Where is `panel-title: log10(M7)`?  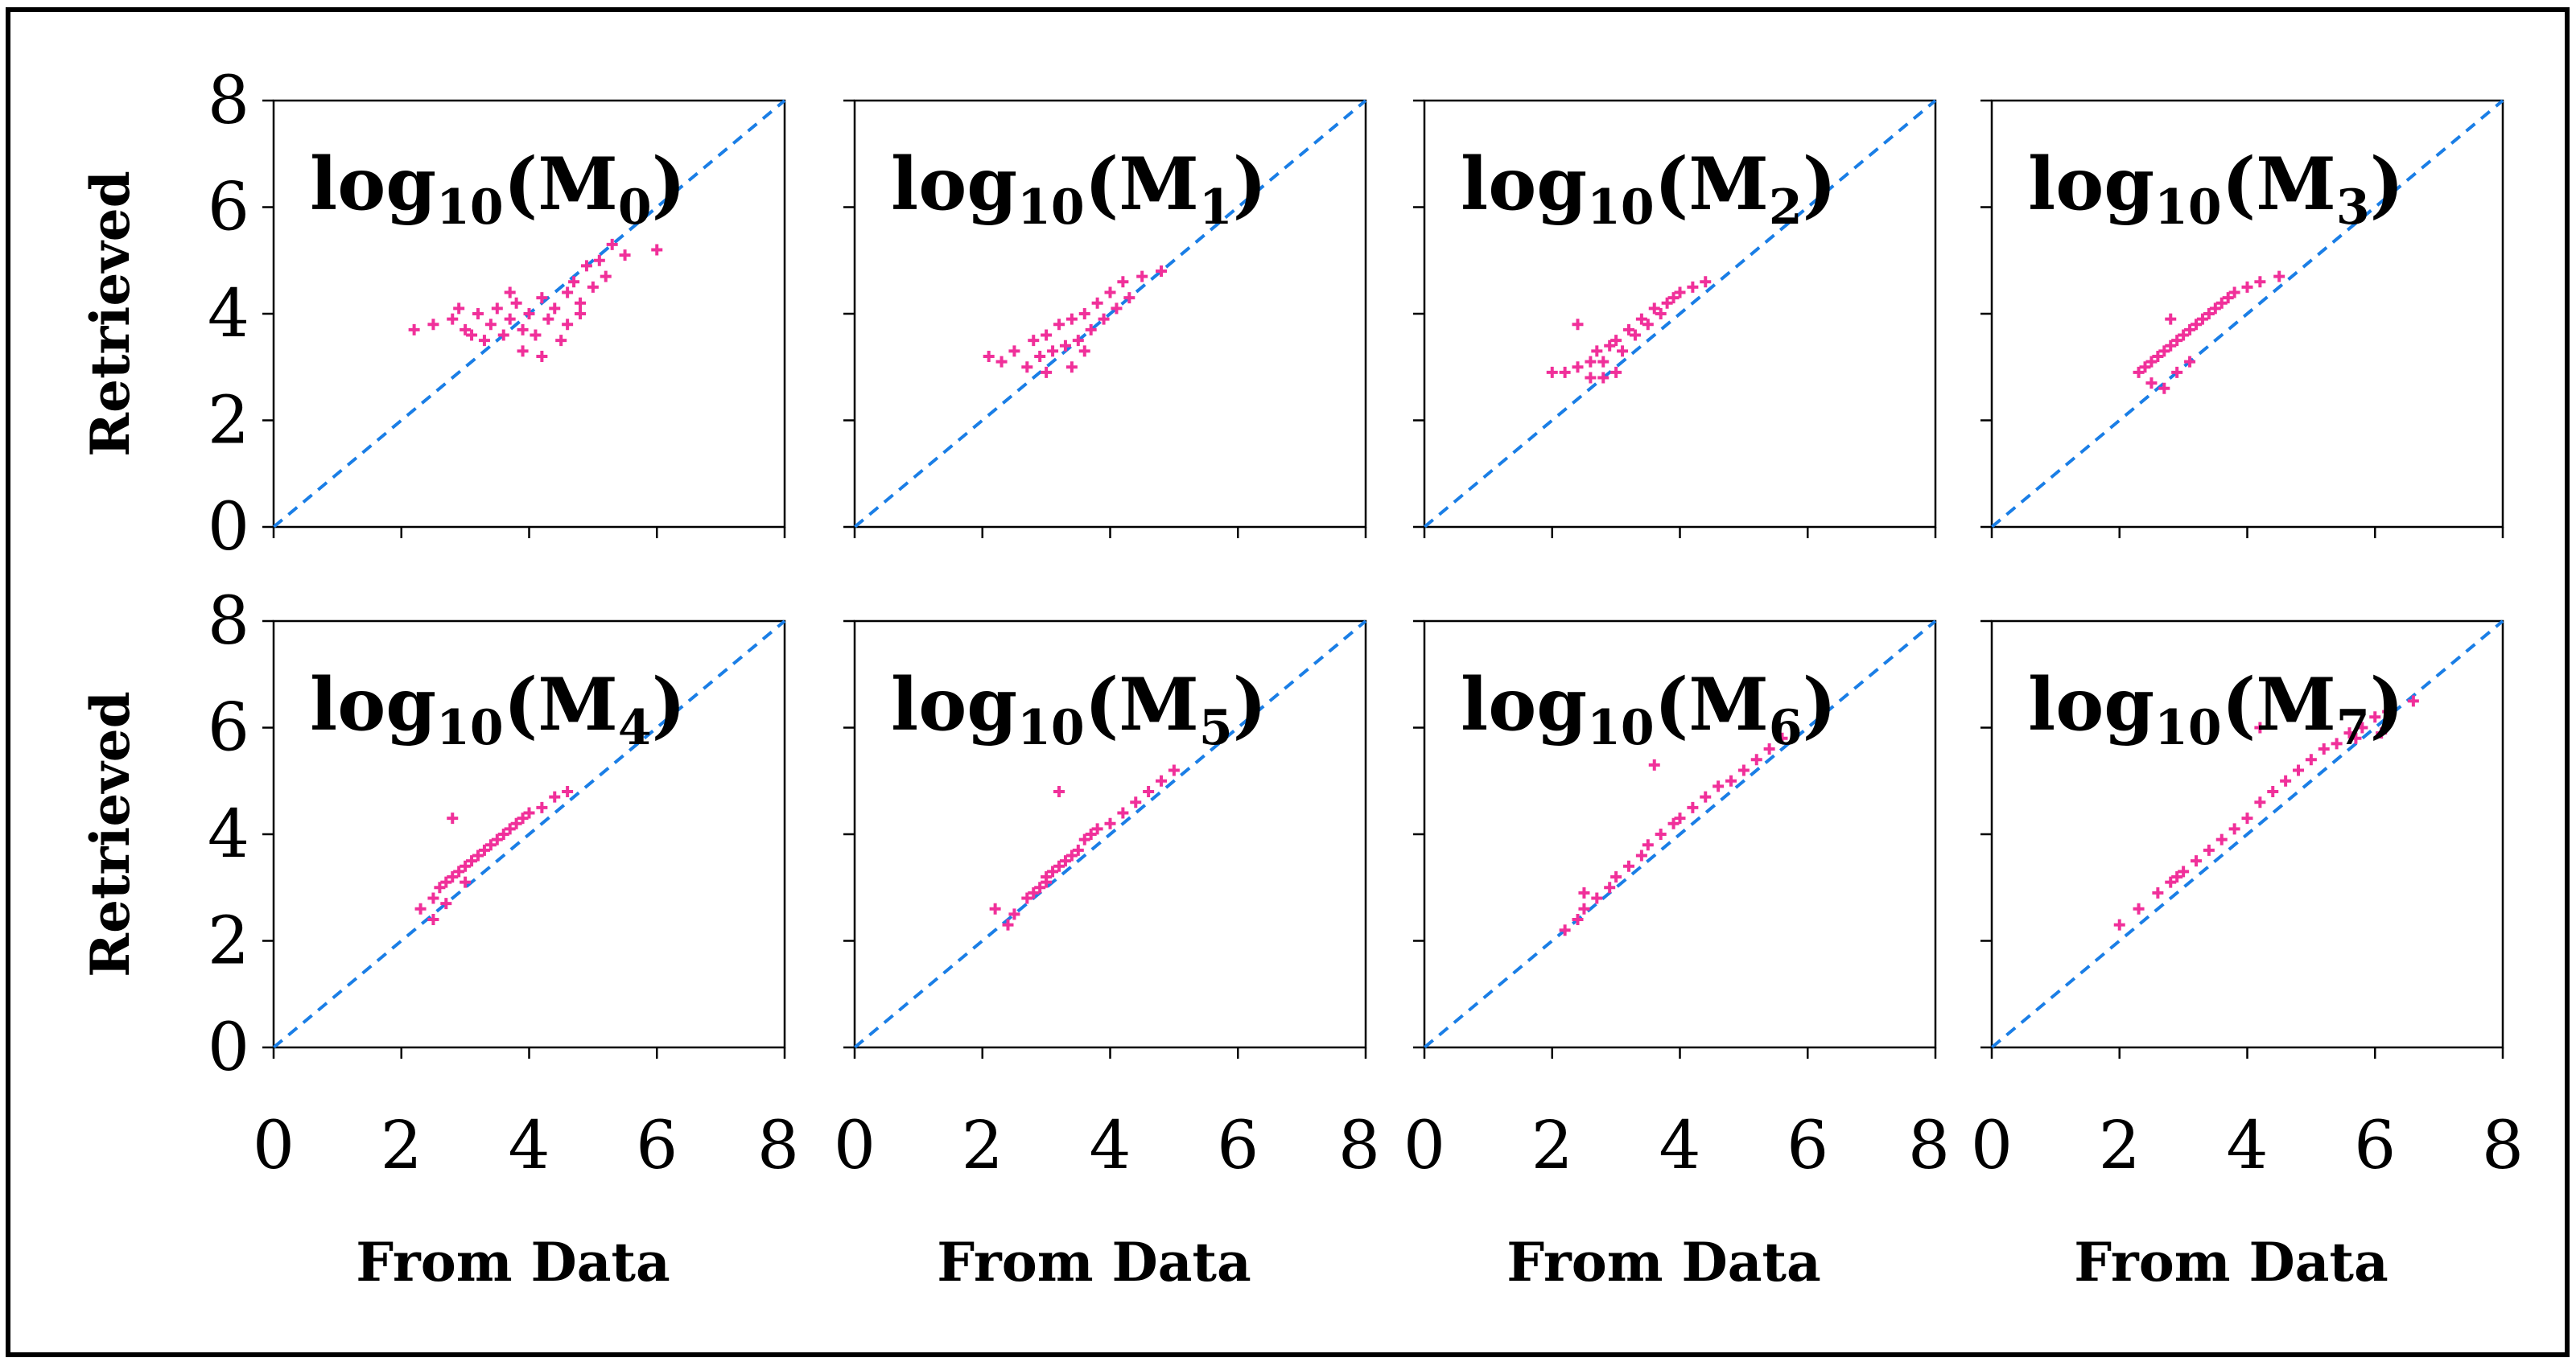 panel-title: log10(M7) is located at coordinates (2216, 709).